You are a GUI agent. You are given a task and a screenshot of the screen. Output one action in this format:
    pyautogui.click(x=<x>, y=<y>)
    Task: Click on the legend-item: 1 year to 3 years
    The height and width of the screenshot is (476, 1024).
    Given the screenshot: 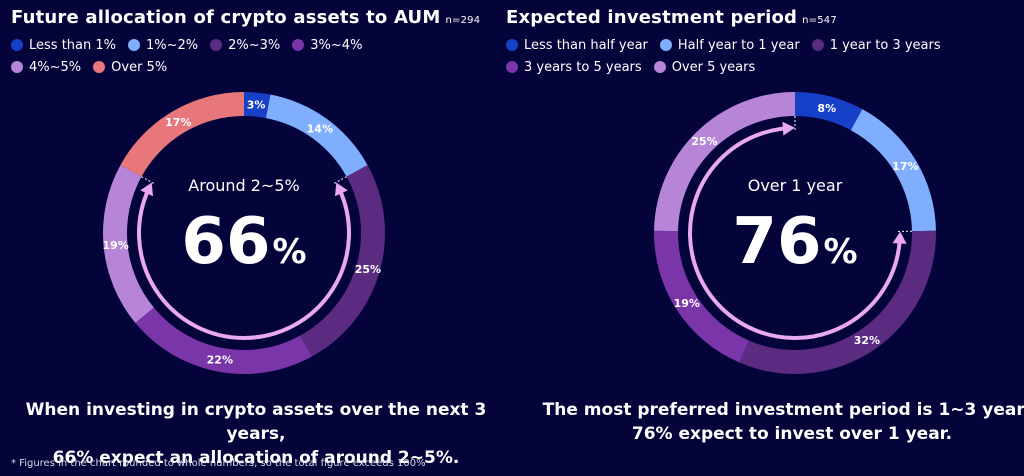 What is the action you would take?
    pyautogui.click(x=876, y=45)
    